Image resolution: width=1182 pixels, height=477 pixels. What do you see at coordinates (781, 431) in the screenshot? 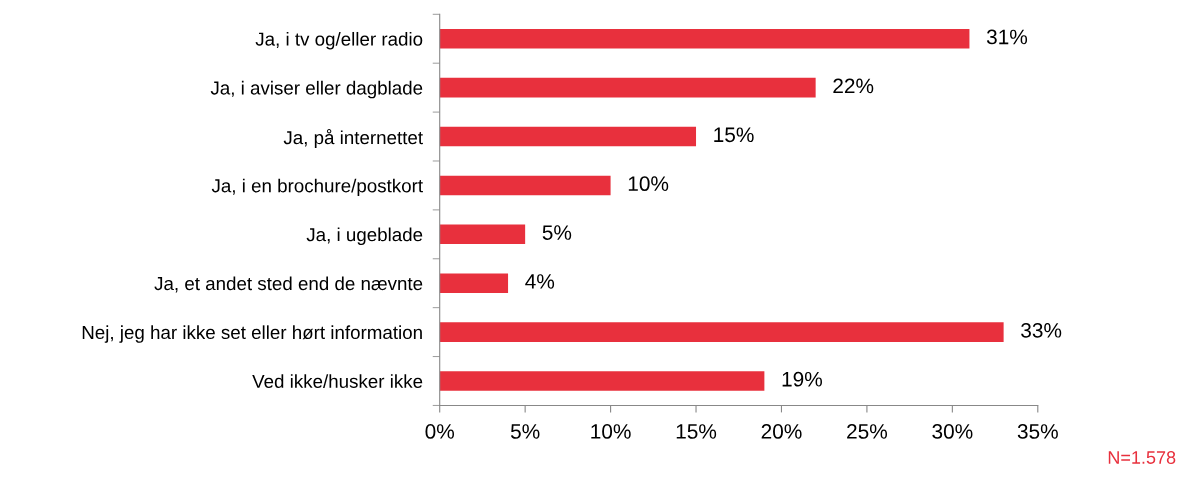
I see `x-tick-label: 20%` at bounding box center [781, 431].